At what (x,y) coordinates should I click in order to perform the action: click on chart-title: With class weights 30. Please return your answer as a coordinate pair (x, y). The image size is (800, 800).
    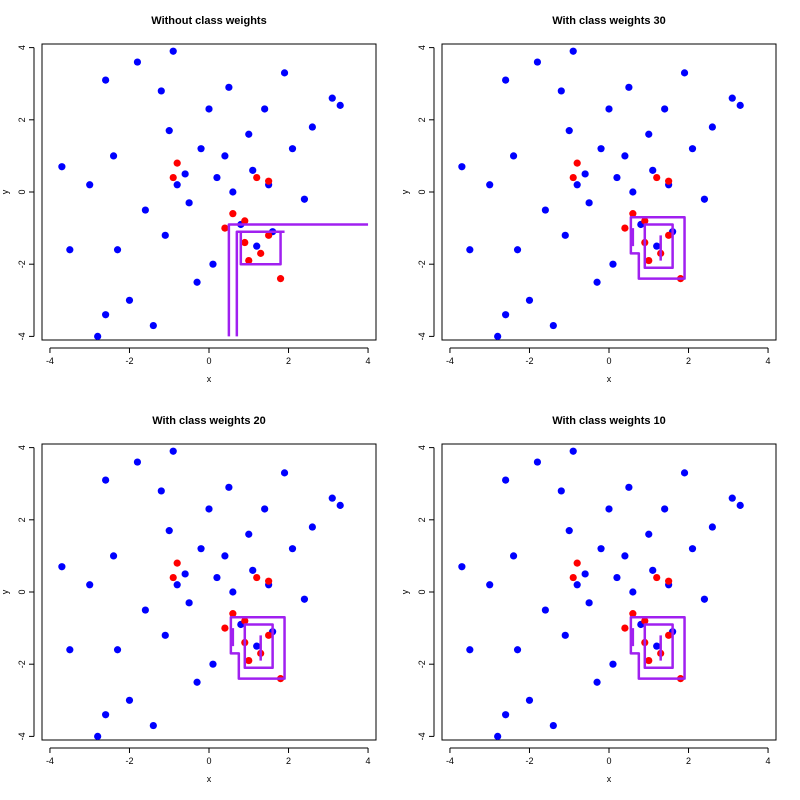
    Looking at the image, I should click on (609, 21).